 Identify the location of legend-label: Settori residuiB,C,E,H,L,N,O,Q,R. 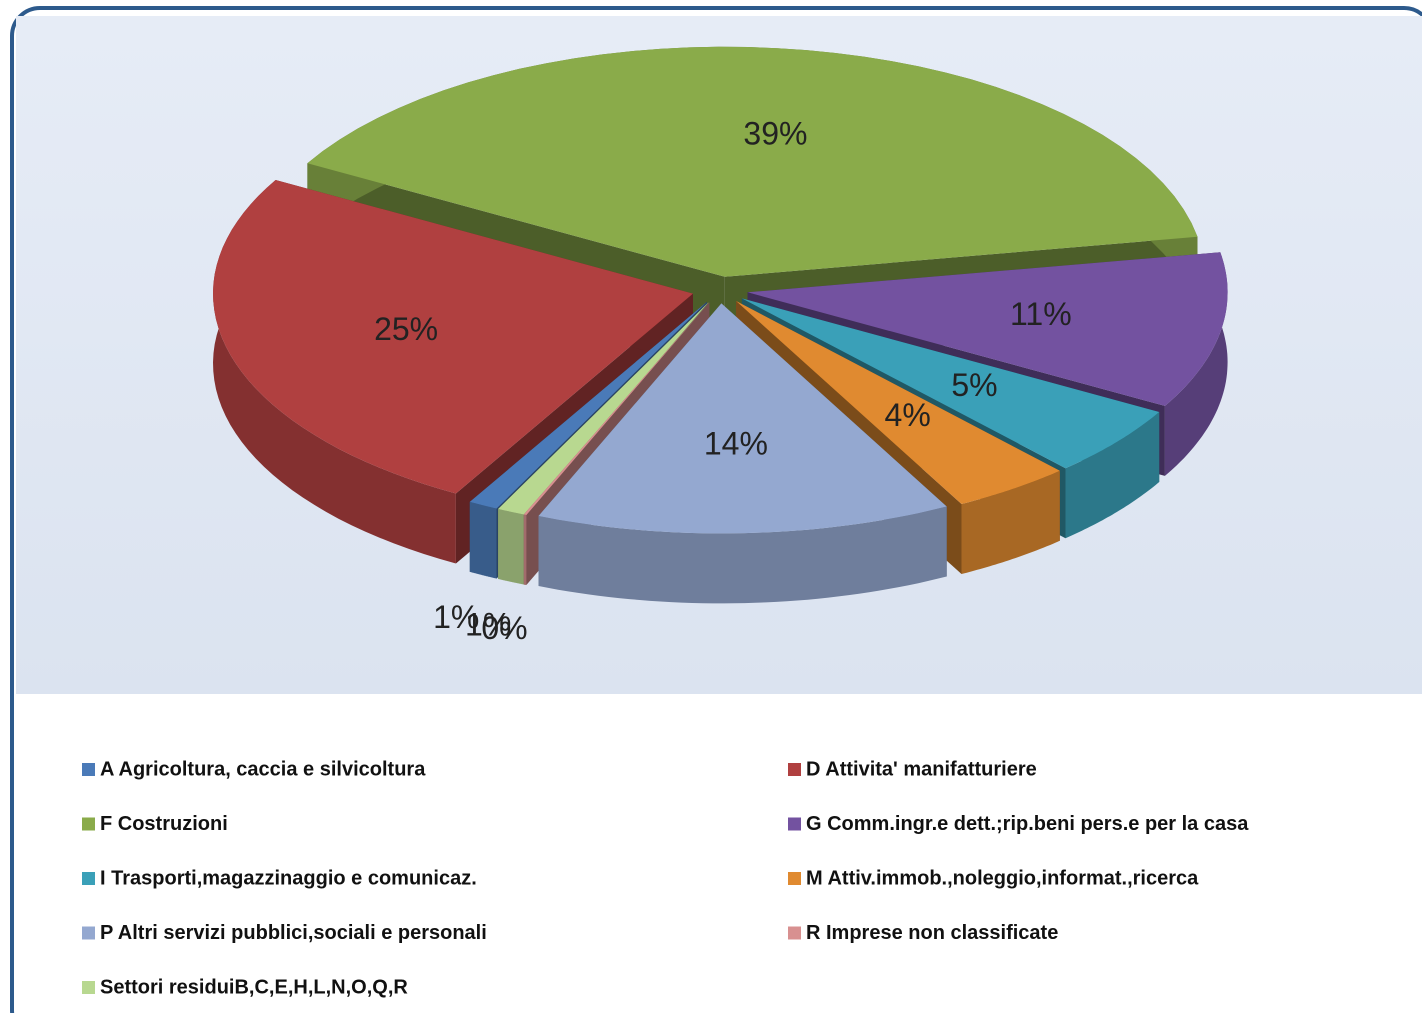
(254, 987).